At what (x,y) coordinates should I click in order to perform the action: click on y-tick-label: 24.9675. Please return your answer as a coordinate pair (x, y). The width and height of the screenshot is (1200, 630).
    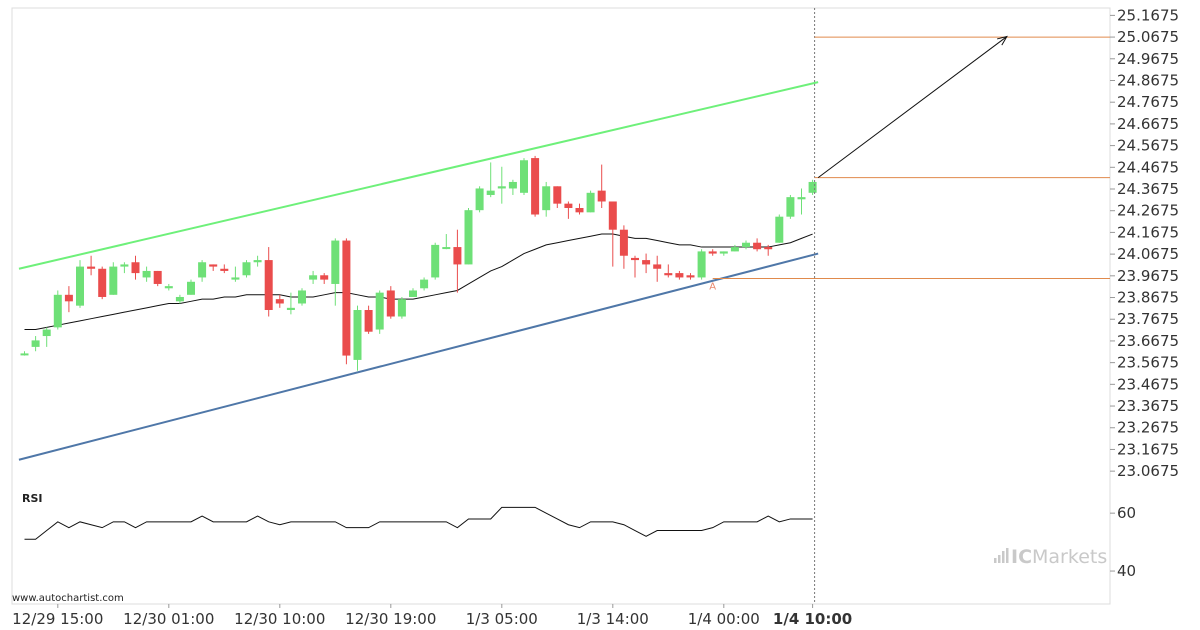
    Looking at the image, I should click on (1148, 59).